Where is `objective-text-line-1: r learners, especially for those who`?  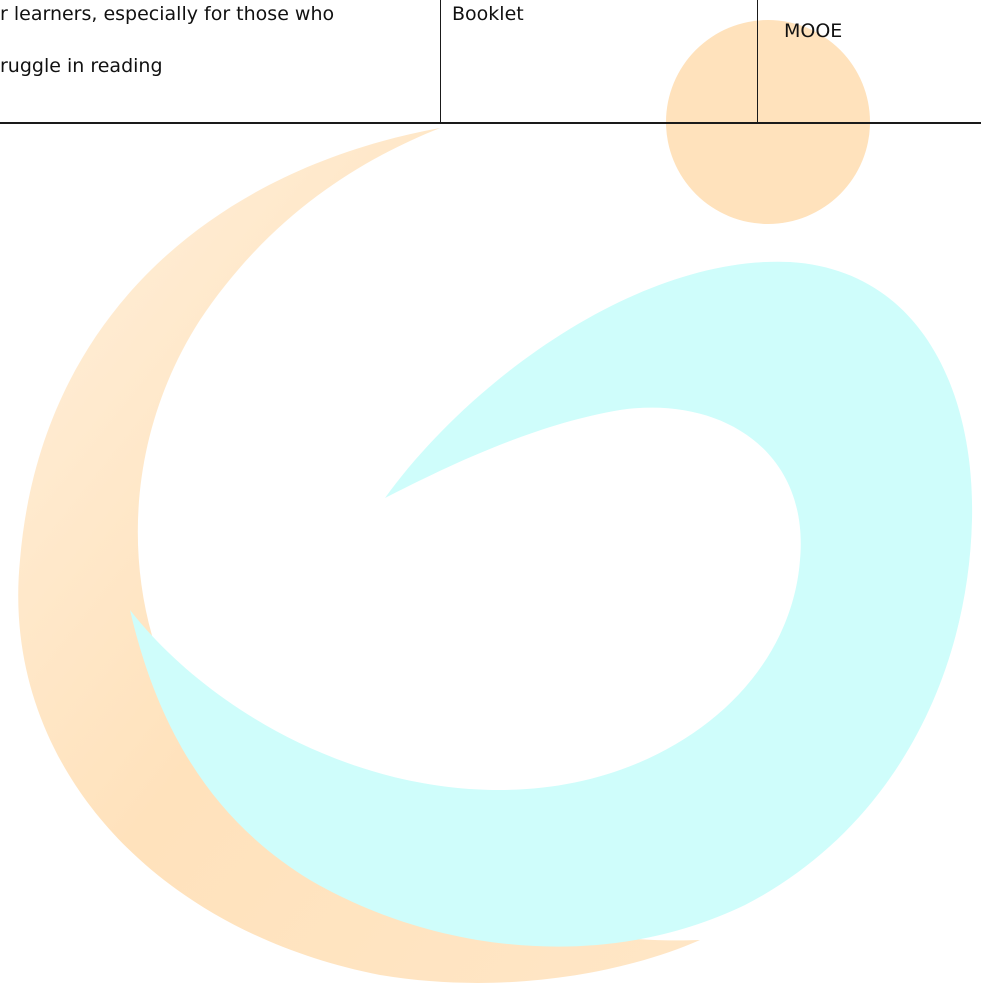
objective-text-line-1: r learners, especially for those who is located at coordinates (167, 14).